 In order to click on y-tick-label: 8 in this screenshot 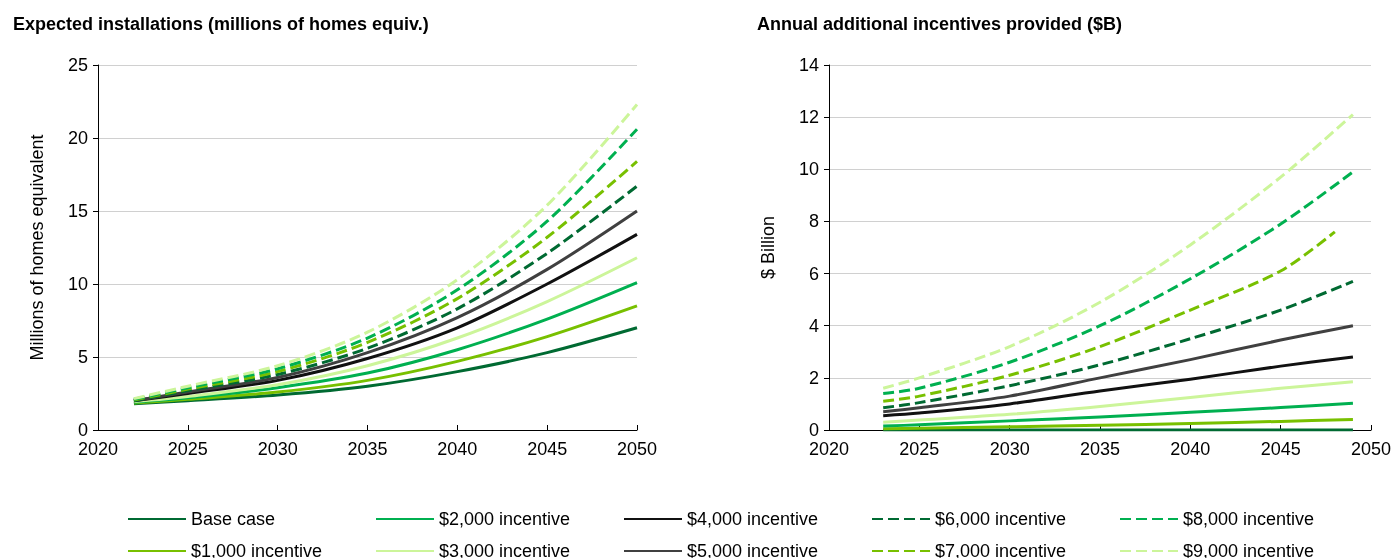, I will do `click(813, 221)`.